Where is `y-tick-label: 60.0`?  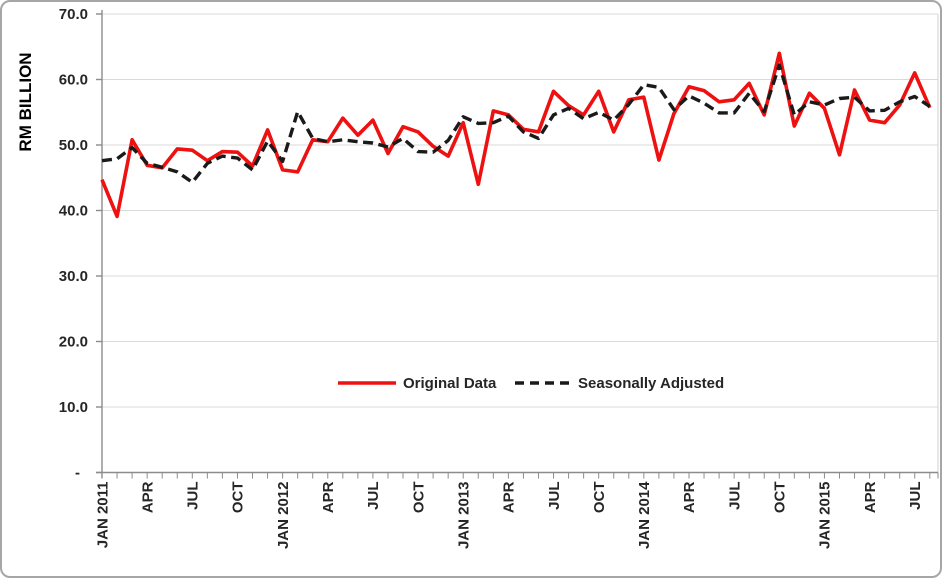
y-tick-label: 60.0 is located at coordinates (73, 80).